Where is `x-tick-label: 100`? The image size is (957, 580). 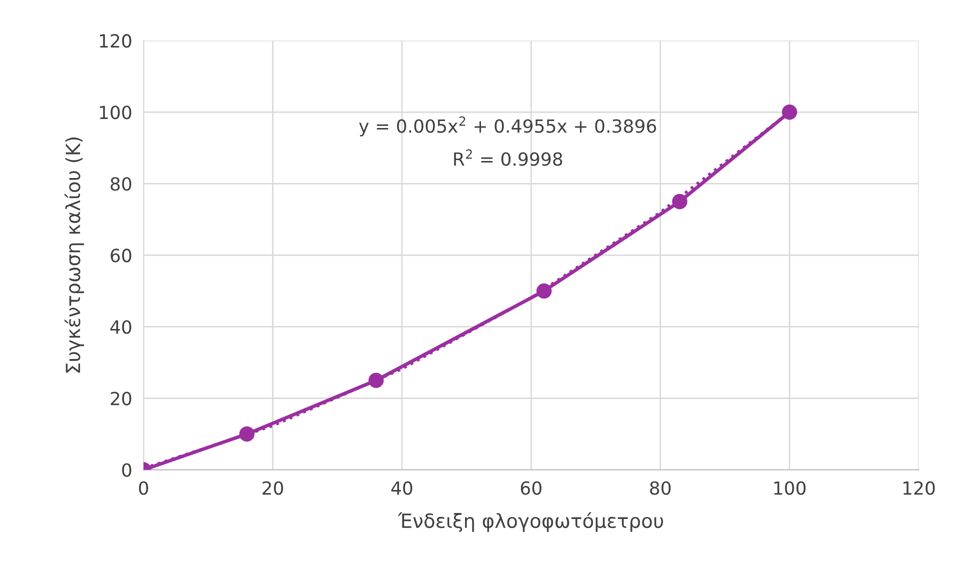
x-tick-label: 100 is located at coordinates (790, 488).